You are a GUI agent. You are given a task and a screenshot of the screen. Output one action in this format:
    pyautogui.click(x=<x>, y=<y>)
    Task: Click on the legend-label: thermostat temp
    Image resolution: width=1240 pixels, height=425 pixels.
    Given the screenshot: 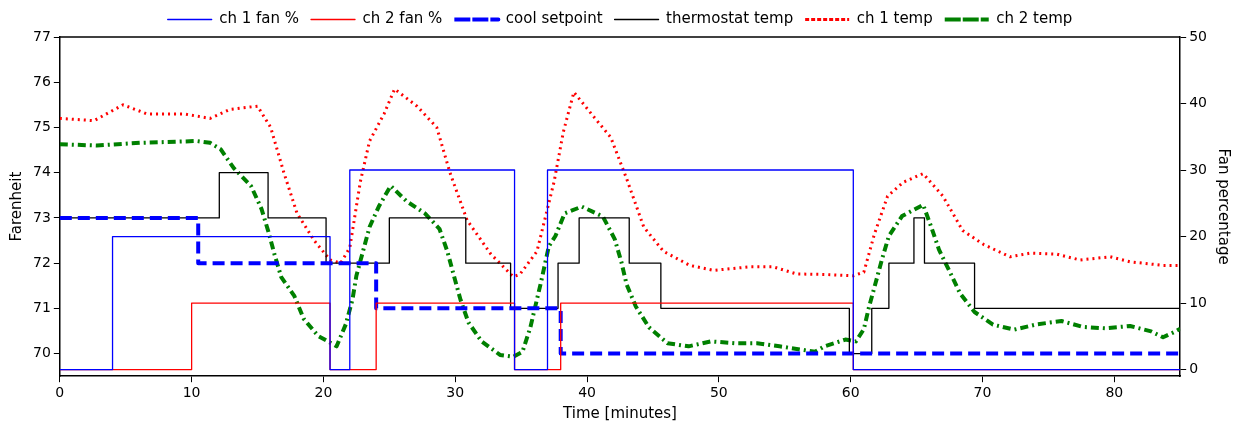 What is the action you would take?
    pyautogui.click(x=730, y=18)
    